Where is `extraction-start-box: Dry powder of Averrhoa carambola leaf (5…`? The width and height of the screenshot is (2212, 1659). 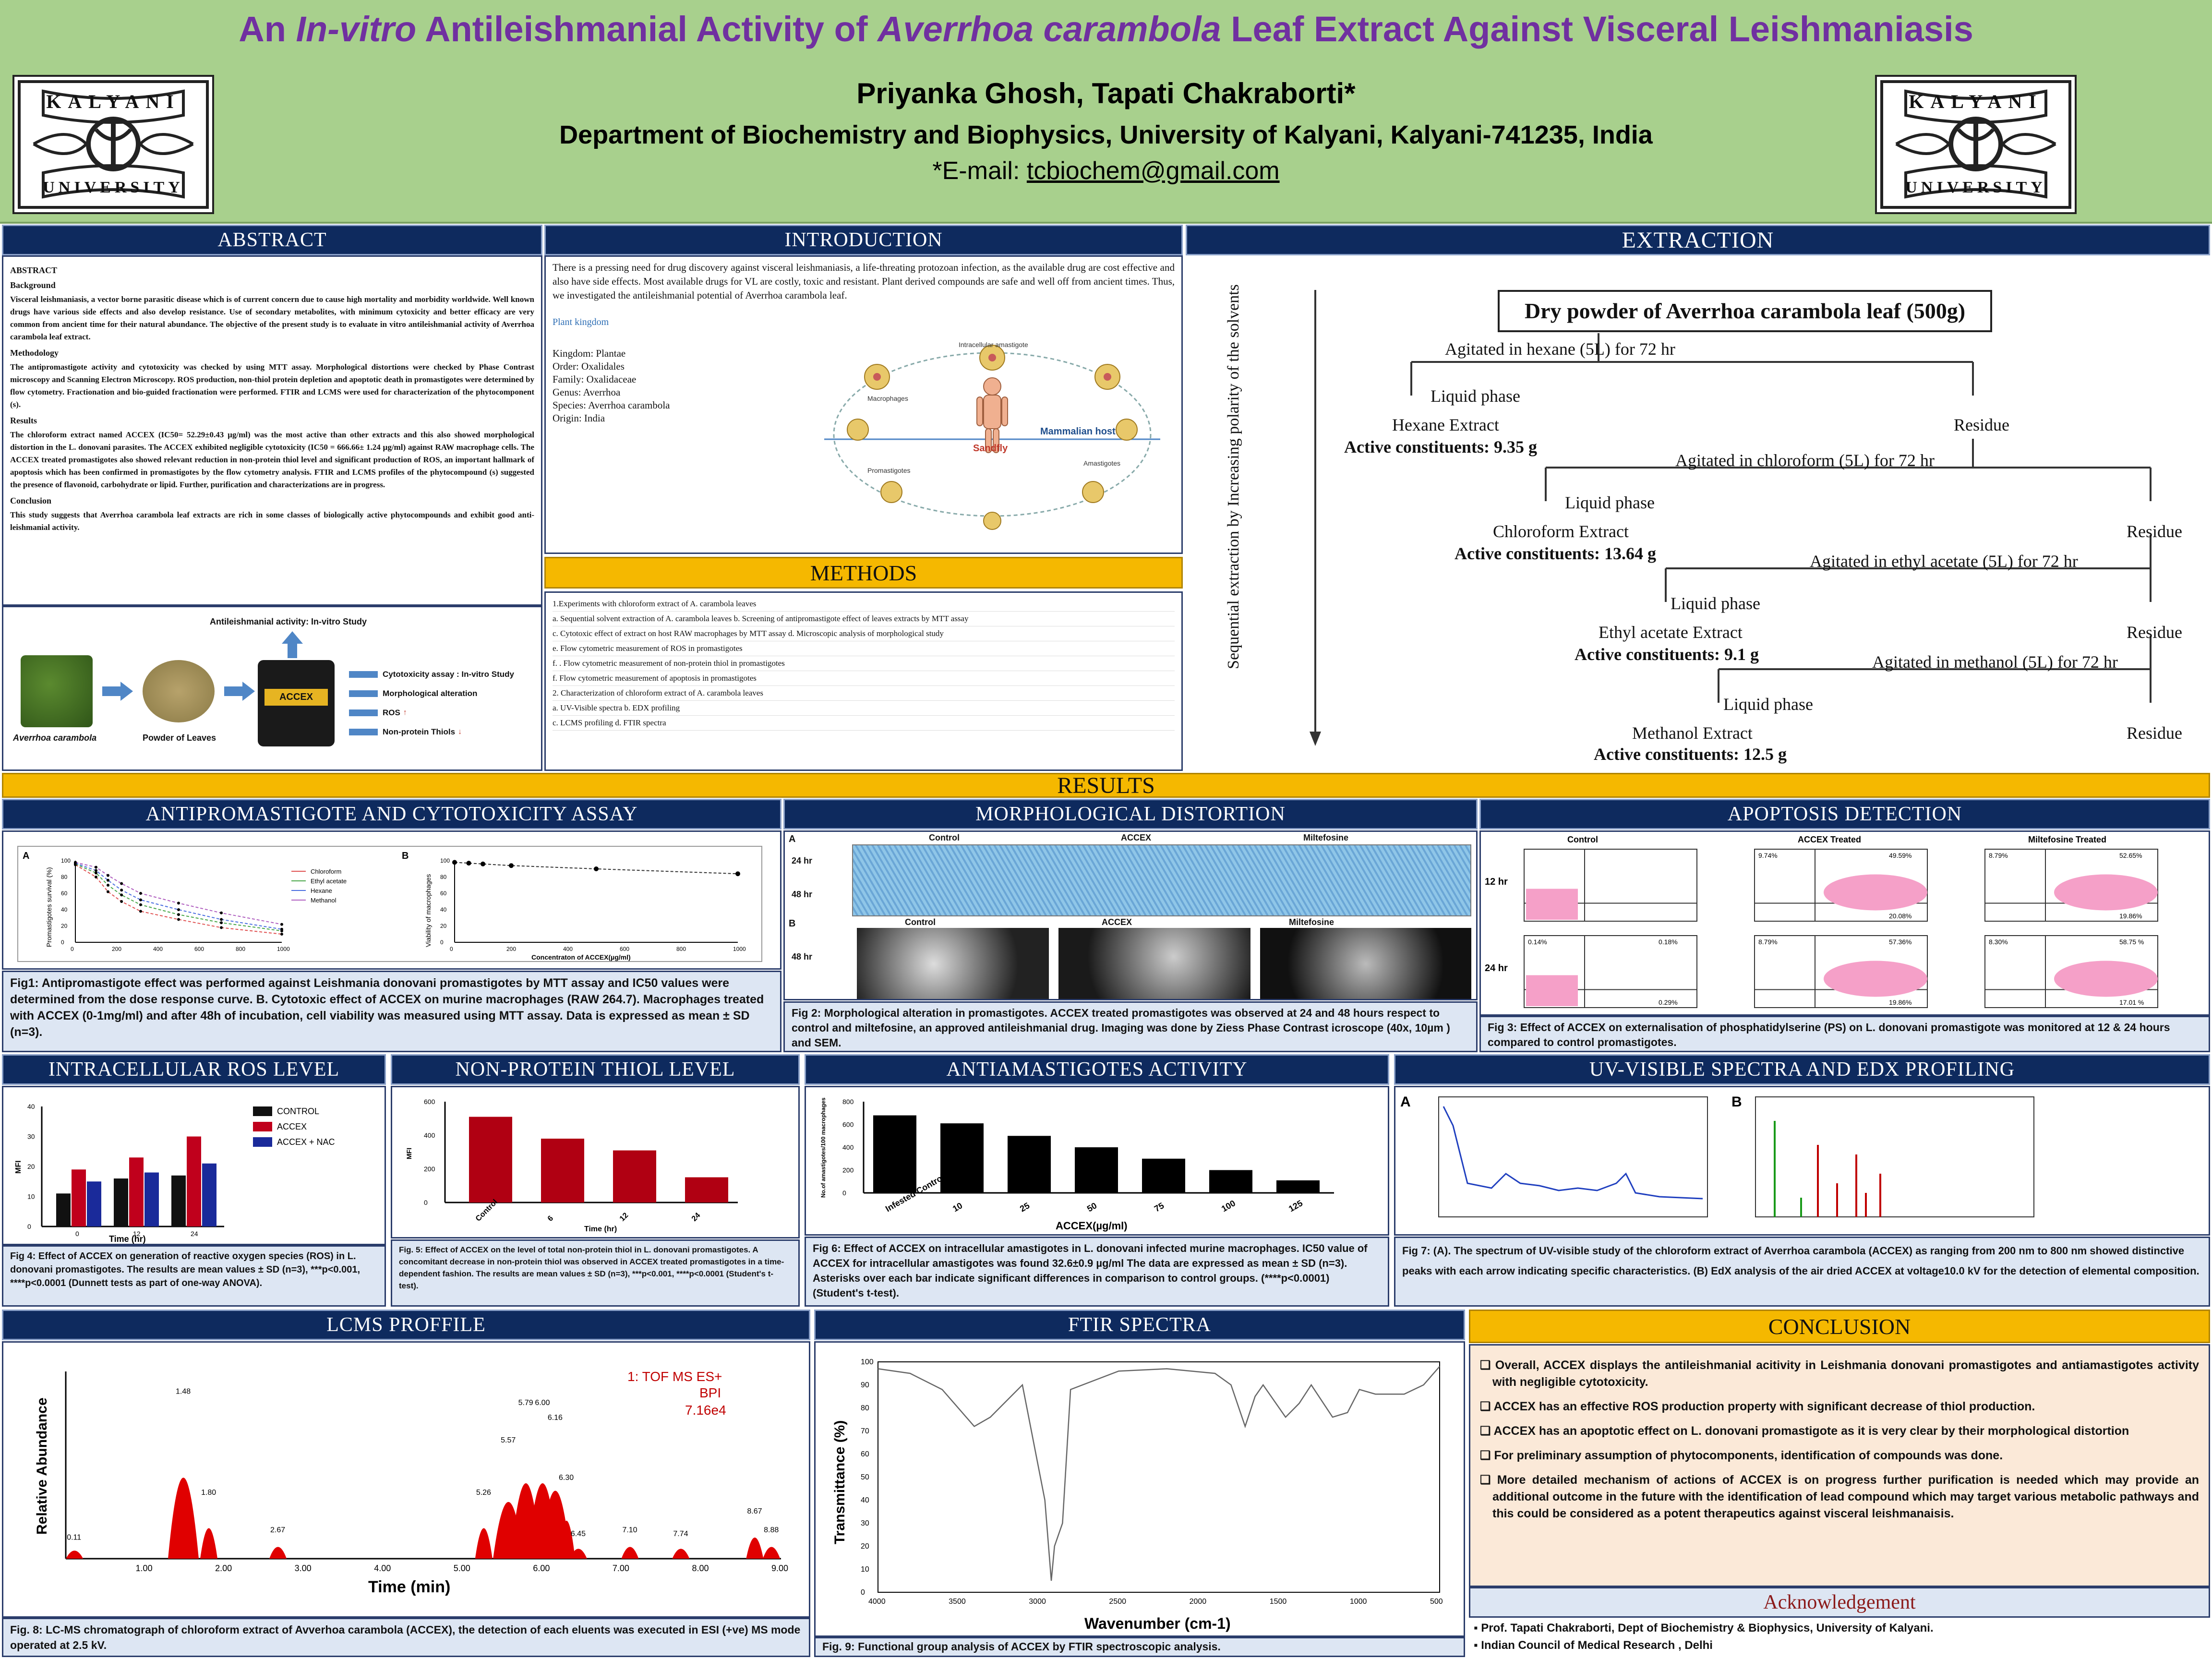 extraction-start-box: Dry powder of Averrhoa carambola leaf (5… is located at coordinates (1745, 311).